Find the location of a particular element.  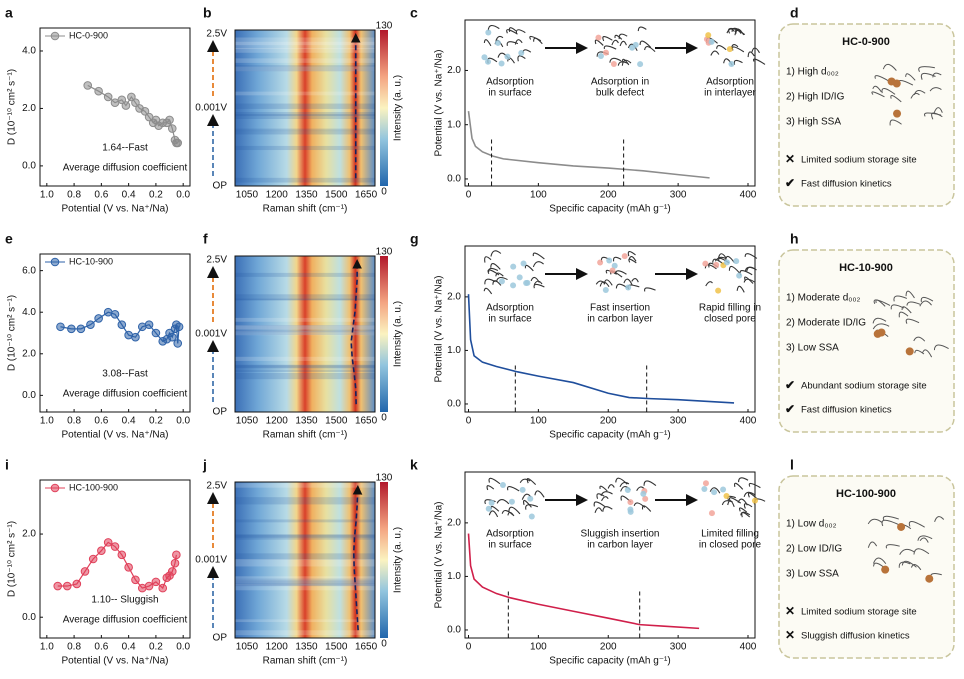

stage-label: Adsorption in is located at coordinates (620, 82).